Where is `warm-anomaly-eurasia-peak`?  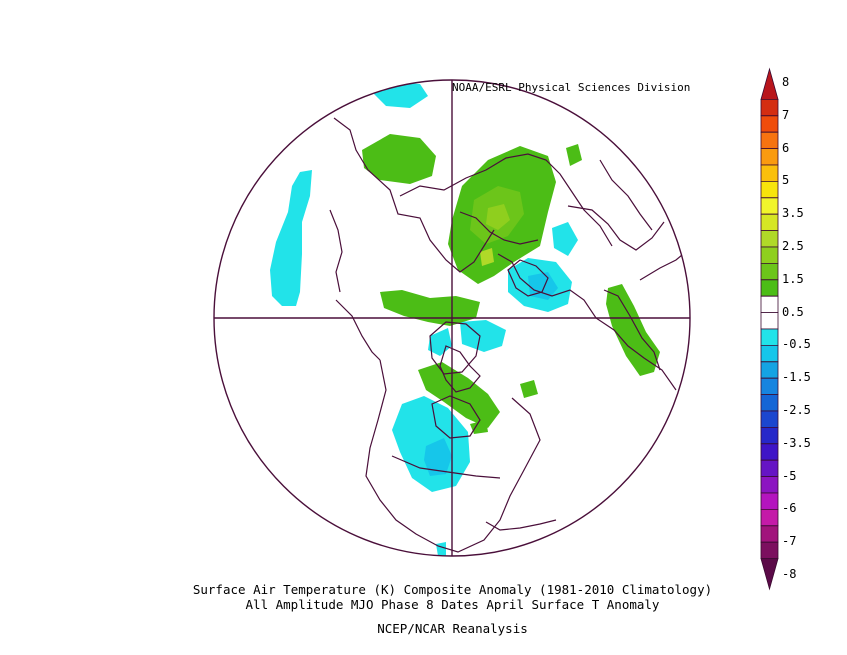 warm-anomaly-eurasia-peak is located at coordinates (498, 217).